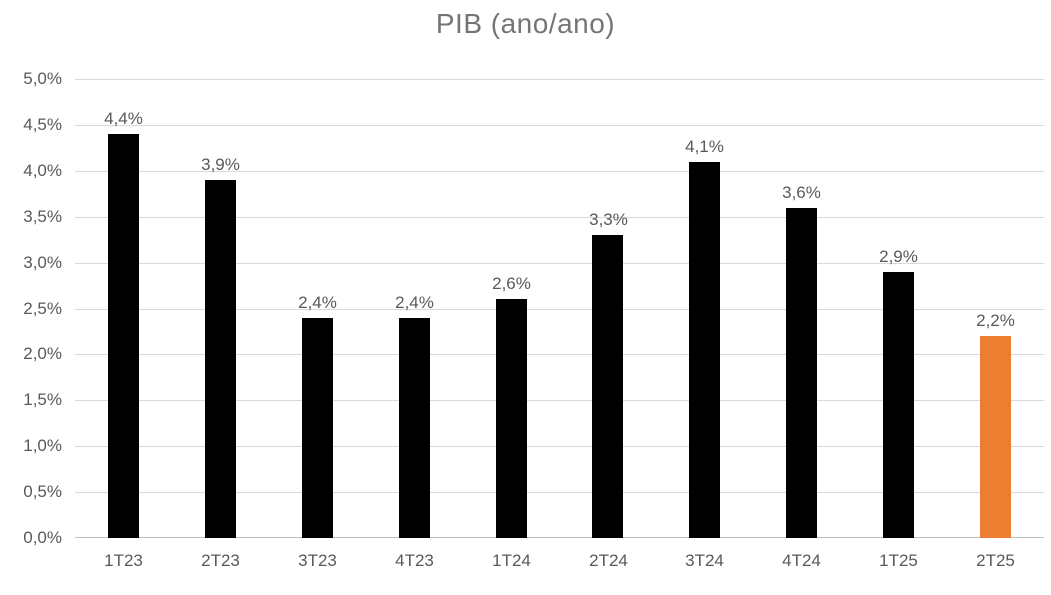  I want to click on y-tick-label: 0,0%, so click(42, 537).